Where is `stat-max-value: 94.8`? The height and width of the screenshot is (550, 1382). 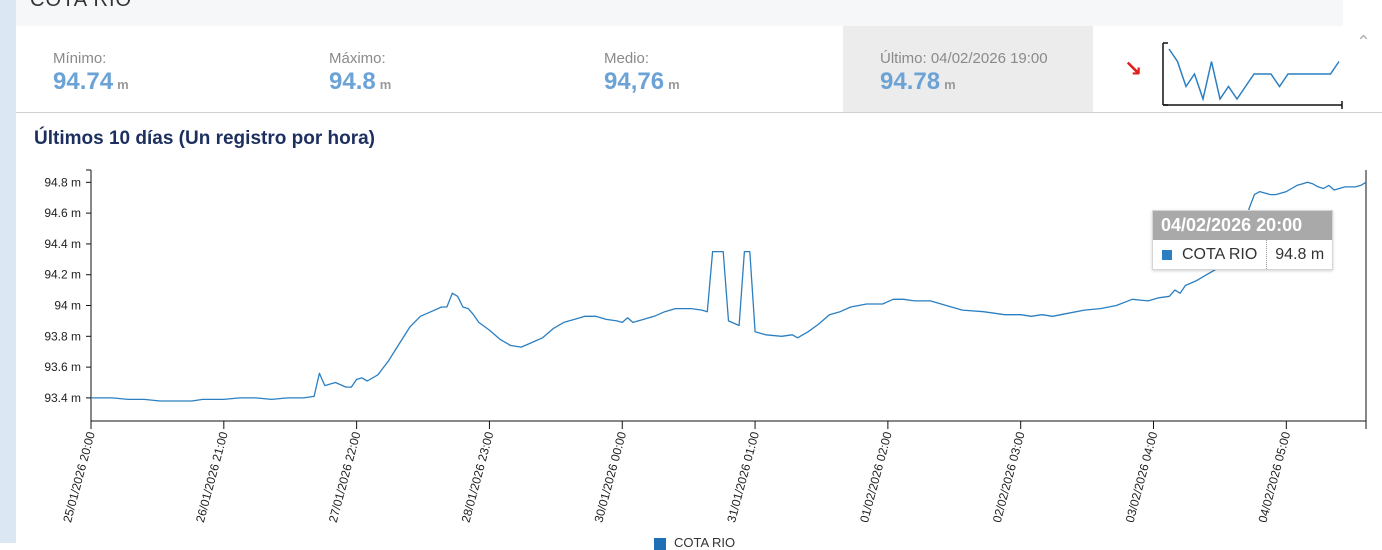 stat-max-value: 94.8 is located at coordinates (352, 81).